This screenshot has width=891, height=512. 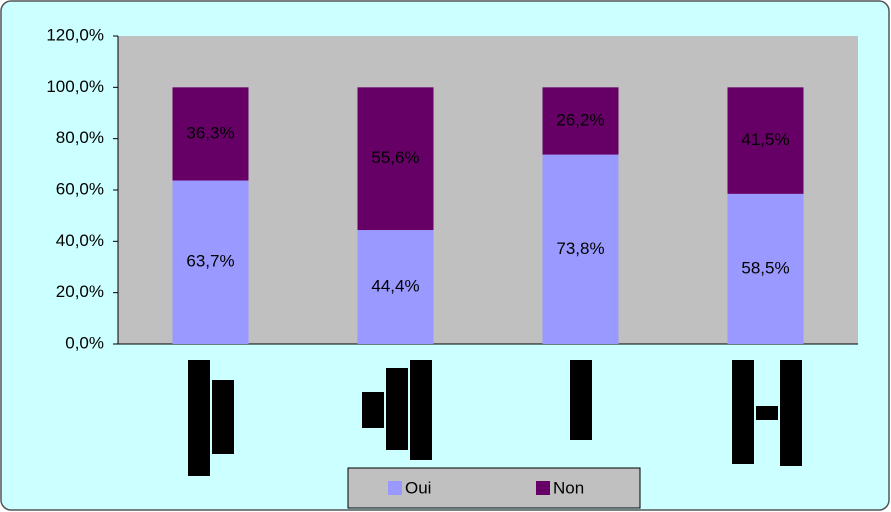 I want to click on value-label: 26,2%, so click(x=580, y=119).